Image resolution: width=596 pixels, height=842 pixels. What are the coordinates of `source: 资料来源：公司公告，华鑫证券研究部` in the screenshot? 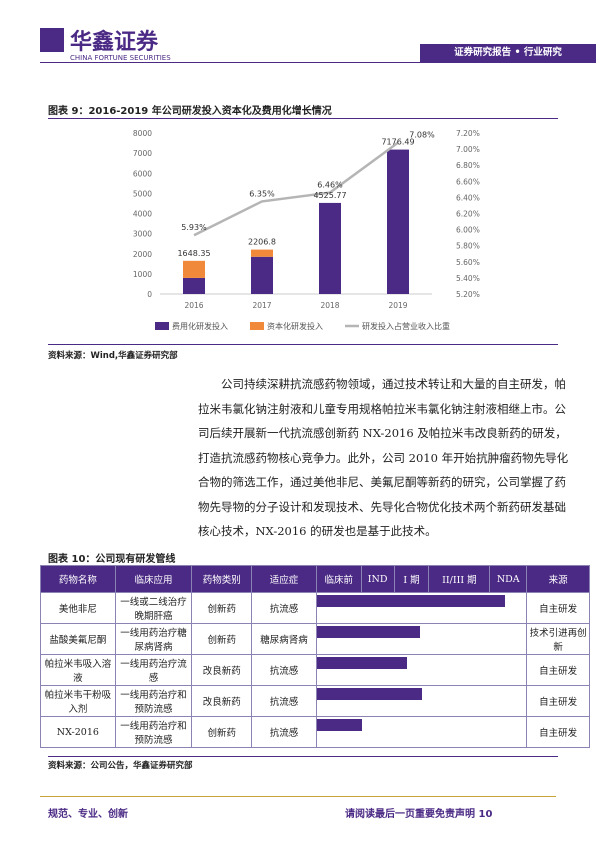 It's located at (120, 766).